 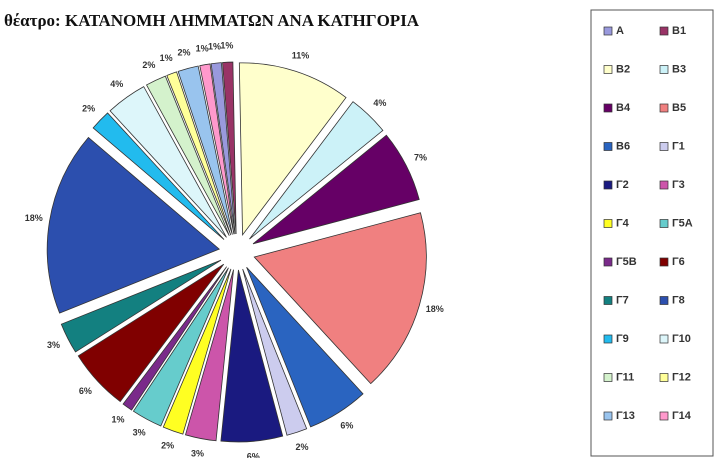 I want to click on slice-label: 7%, so click(x=420, y=158).